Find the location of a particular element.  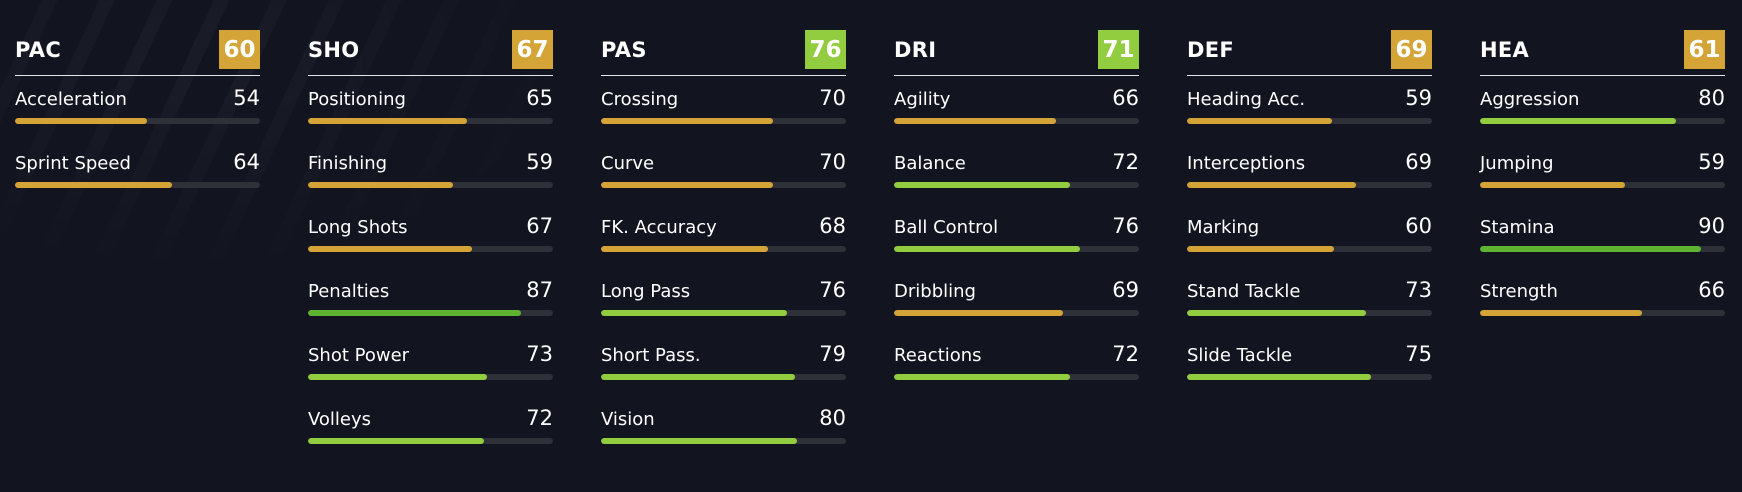

stat-item: Agility 66 is located at coordinates (1016, 108).